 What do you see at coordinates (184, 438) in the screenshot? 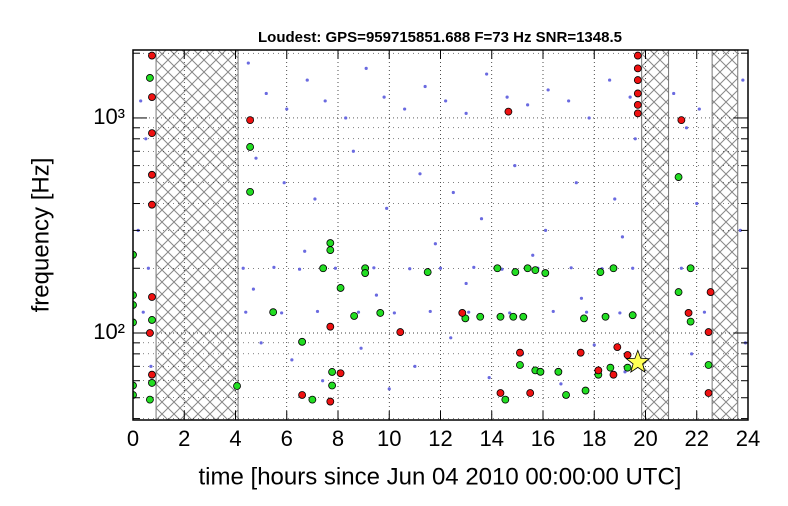
I see `x-tick-label: 2` at bounding box center [184, 438].